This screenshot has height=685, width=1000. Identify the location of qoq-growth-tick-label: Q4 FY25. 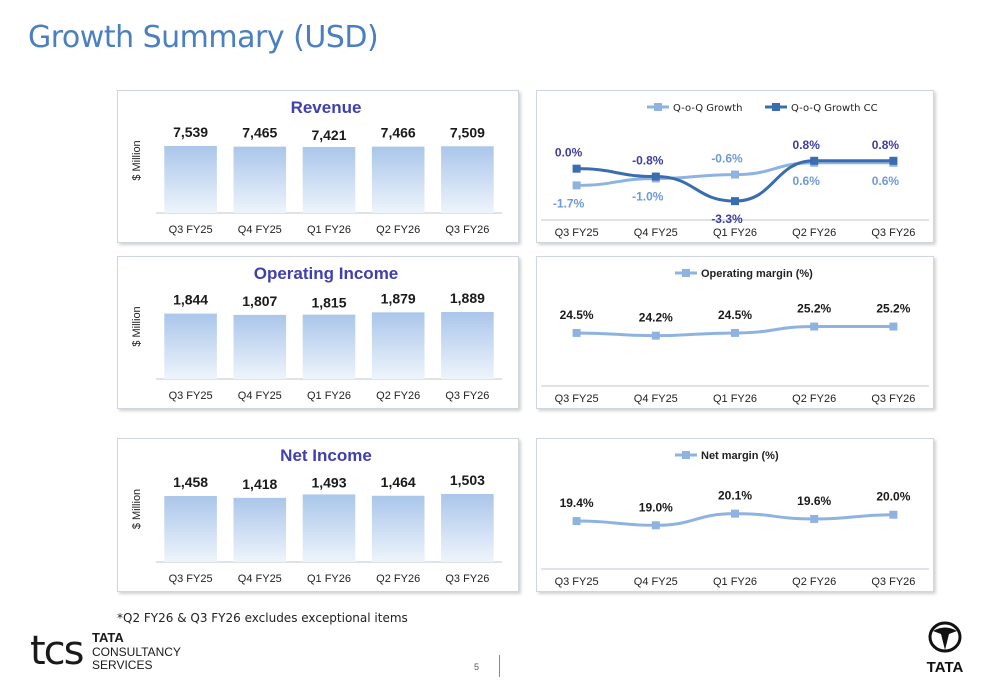
(656, 233).